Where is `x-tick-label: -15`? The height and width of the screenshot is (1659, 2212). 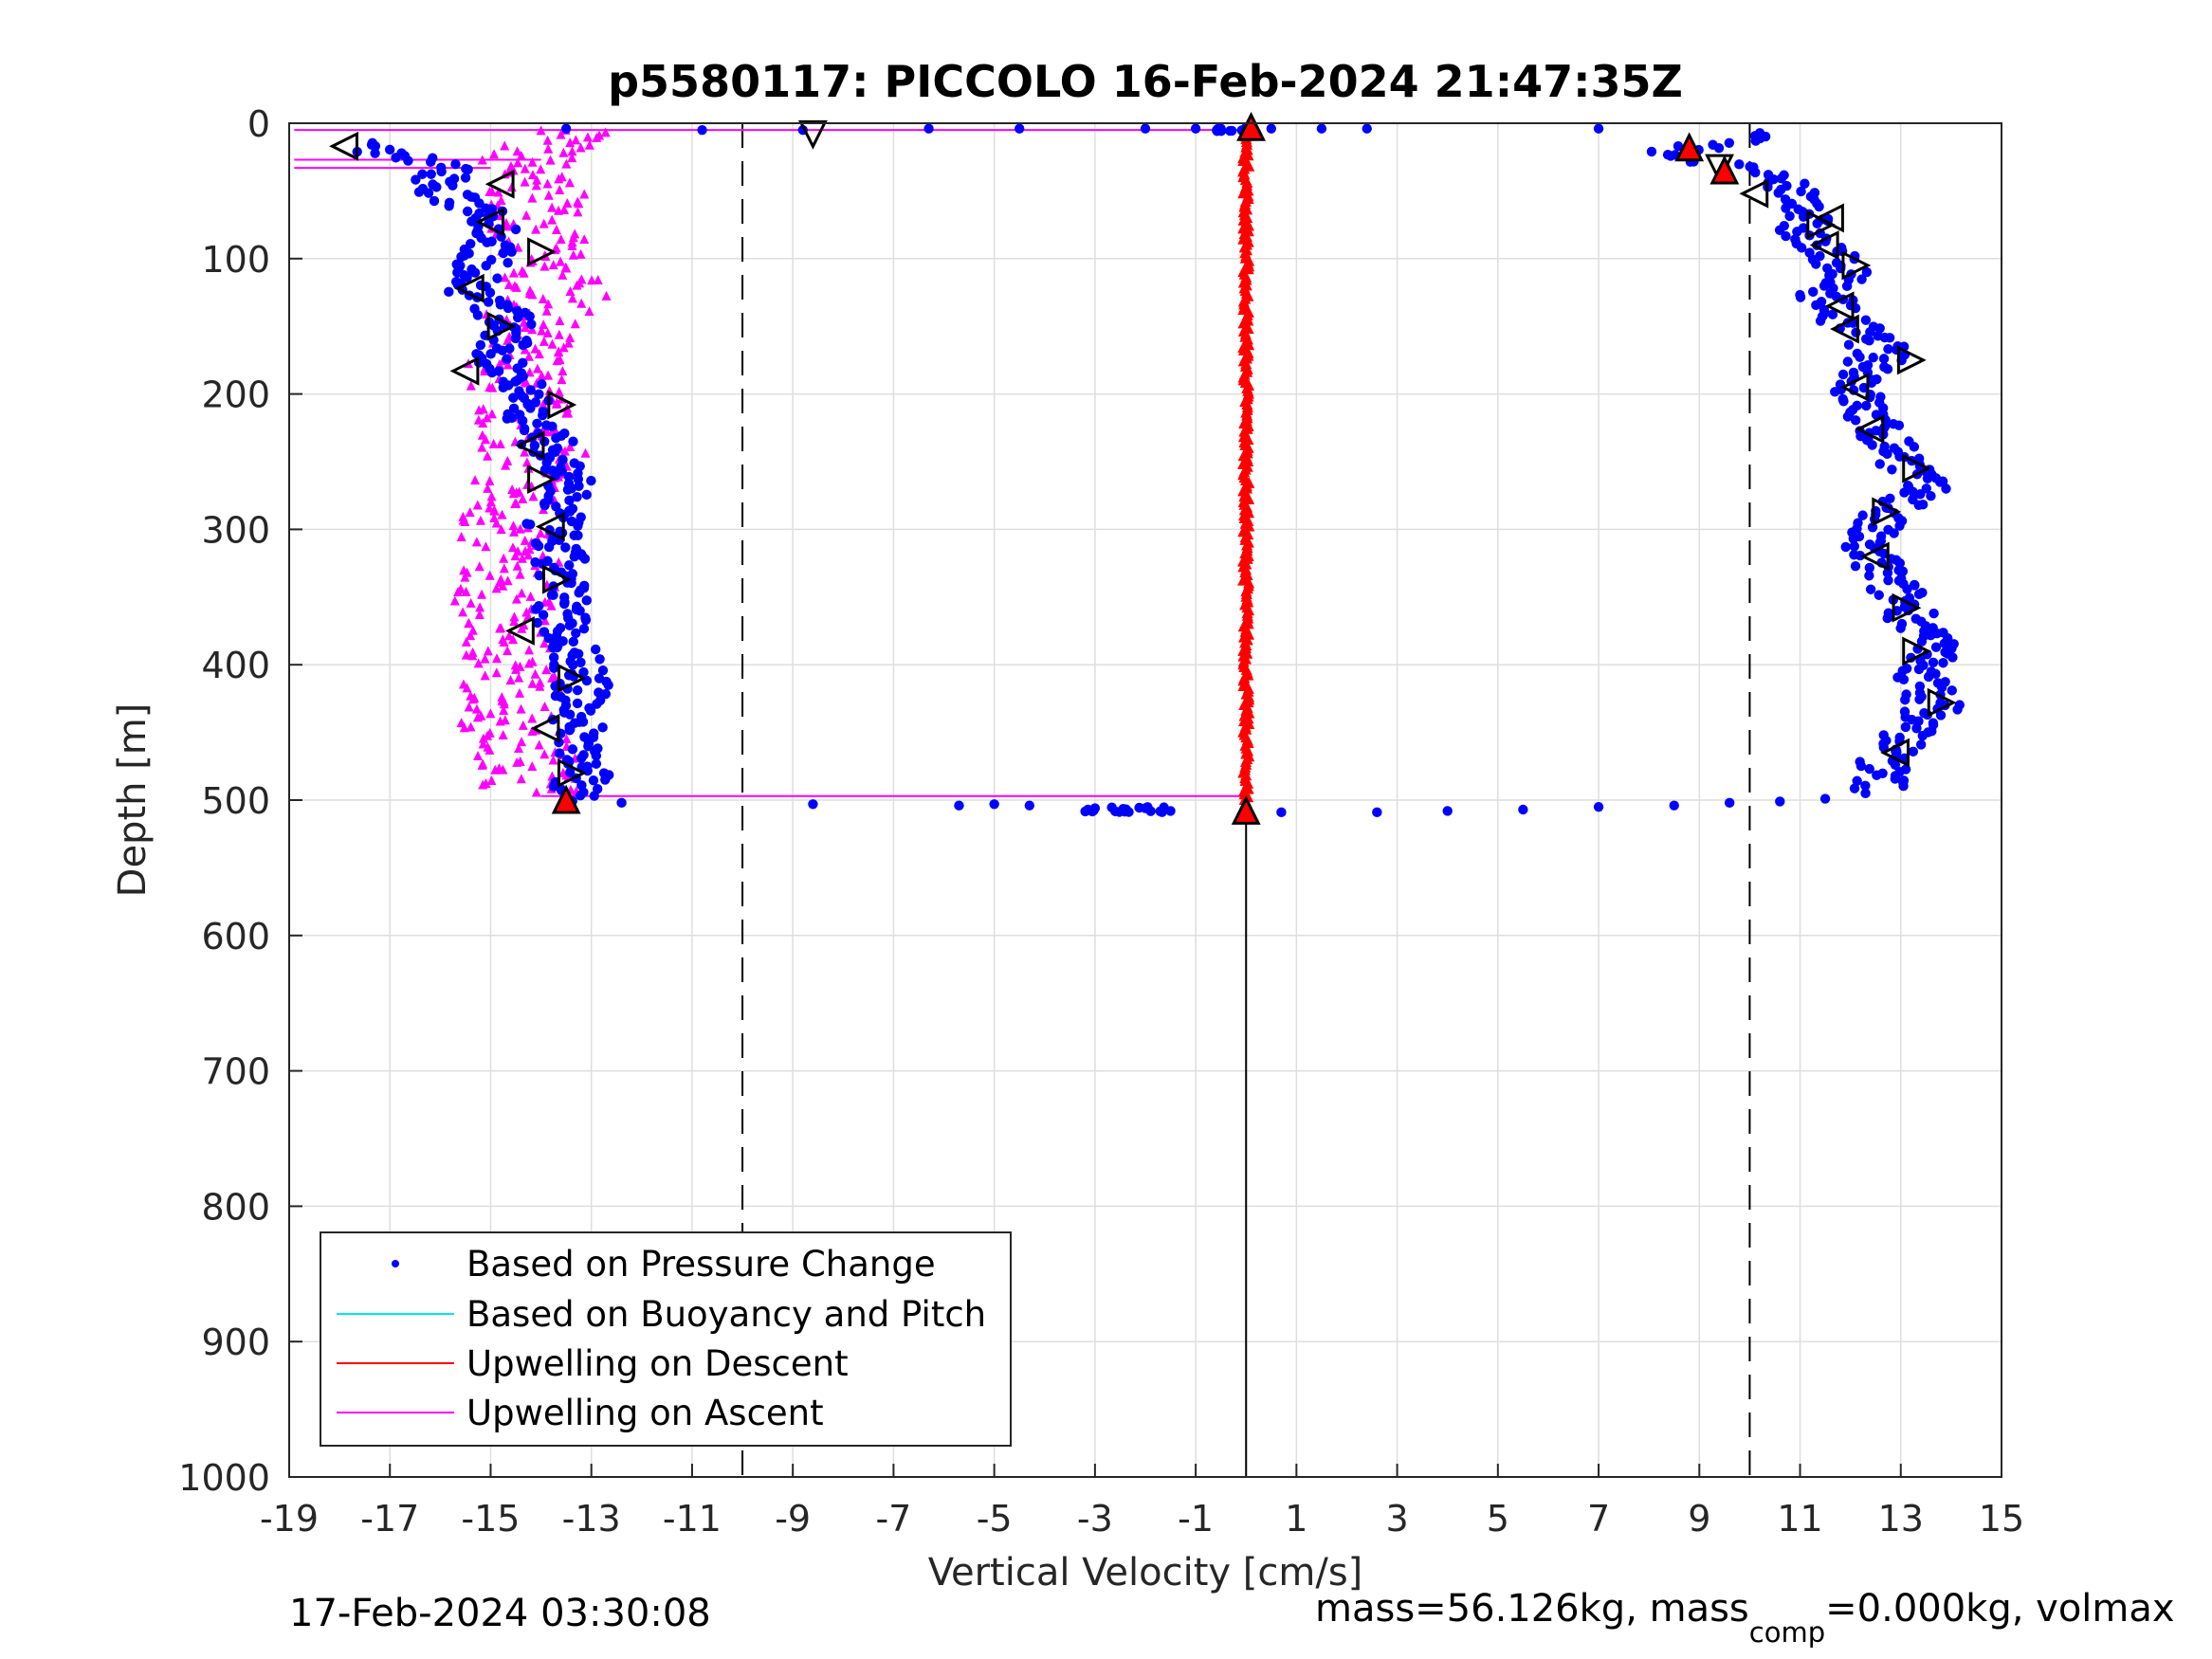
x-tick-label: -15 is located at coordinates (490, 1519).